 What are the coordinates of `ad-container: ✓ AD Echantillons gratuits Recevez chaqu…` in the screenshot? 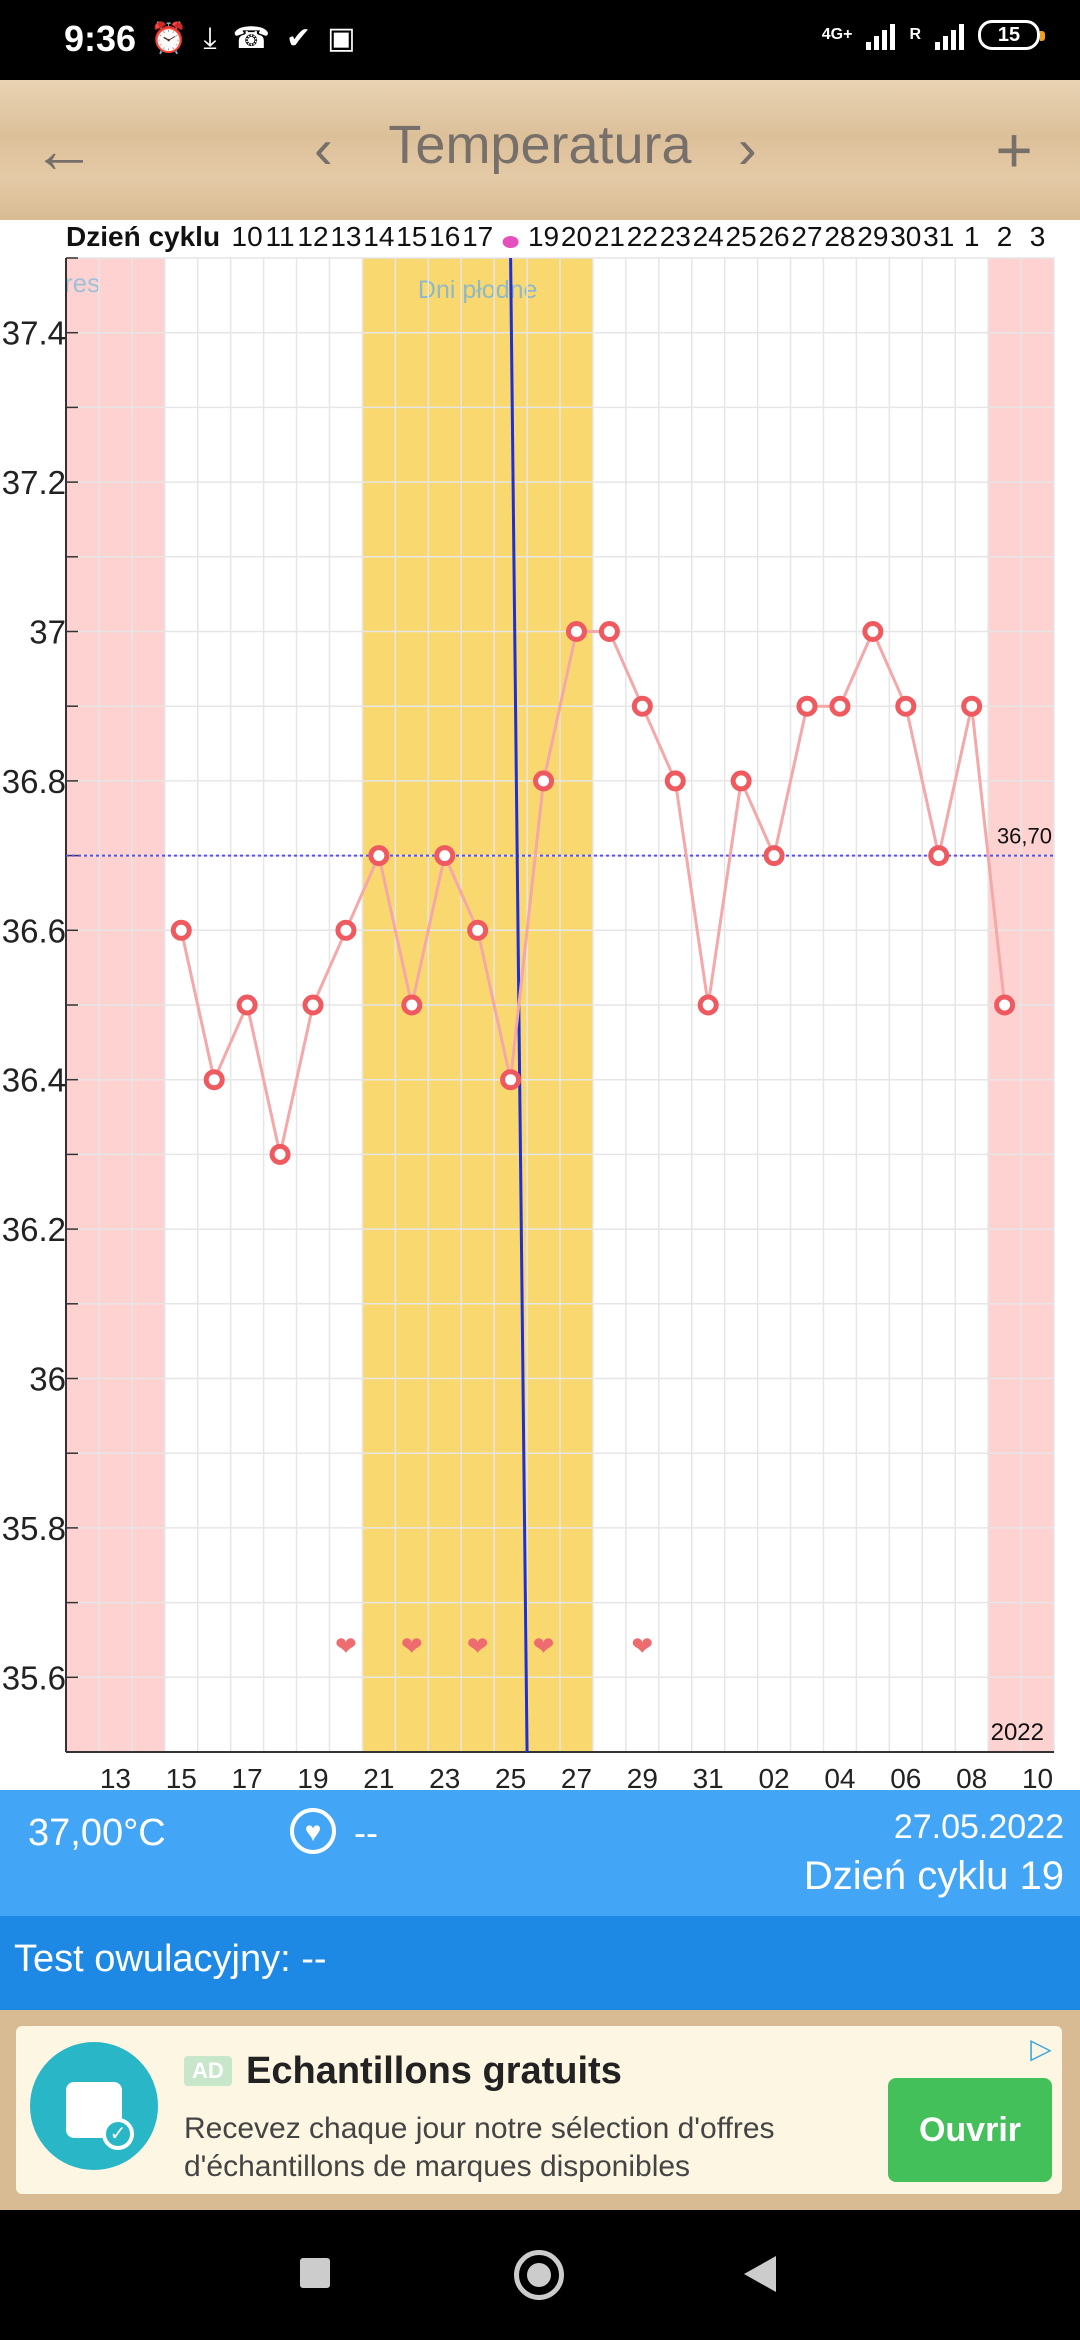 It's located at (540, 2110).